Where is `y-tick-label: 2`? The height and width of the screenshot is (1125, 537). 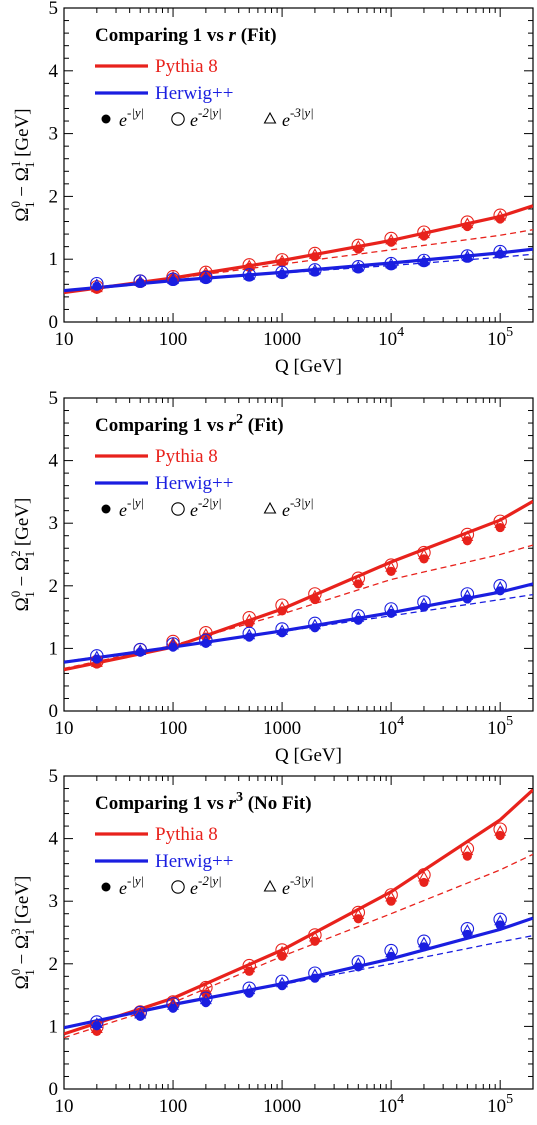
y-tick-label: 2 is located at coordinates (54, 964).